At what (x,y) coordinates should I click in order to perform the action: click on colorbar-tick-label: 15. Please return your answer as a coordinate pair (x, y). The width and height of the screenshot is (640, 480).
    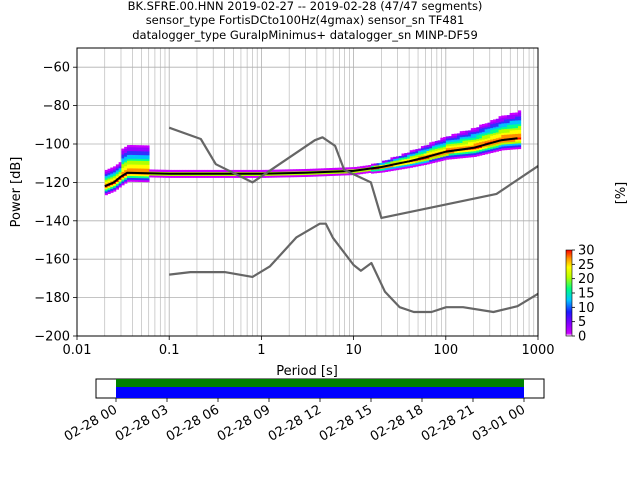
    Looking at the image, I should click on (586, 294).